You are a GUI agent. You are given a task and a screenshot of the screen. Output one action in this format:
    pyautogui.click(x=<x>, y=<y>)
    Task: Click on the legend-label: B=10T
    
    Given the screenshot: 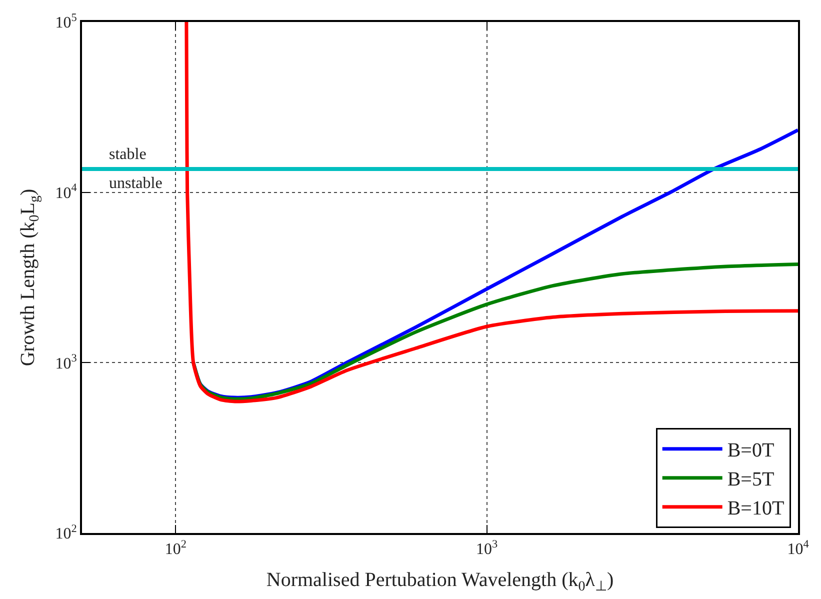 What is the action you would take?
    pyautogui.click(x=755, y=509)
    